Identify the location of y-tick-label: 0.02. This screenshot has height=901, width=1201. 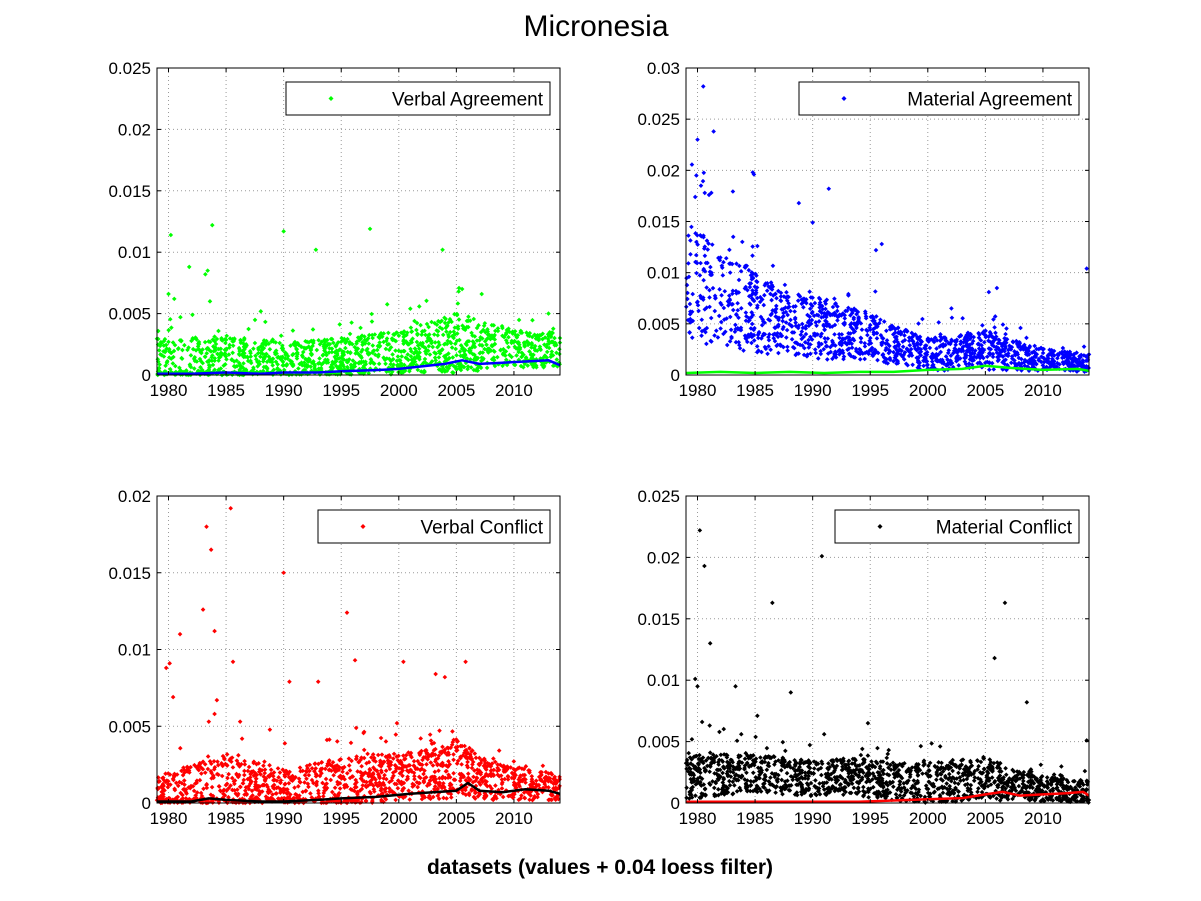
(663, 170).